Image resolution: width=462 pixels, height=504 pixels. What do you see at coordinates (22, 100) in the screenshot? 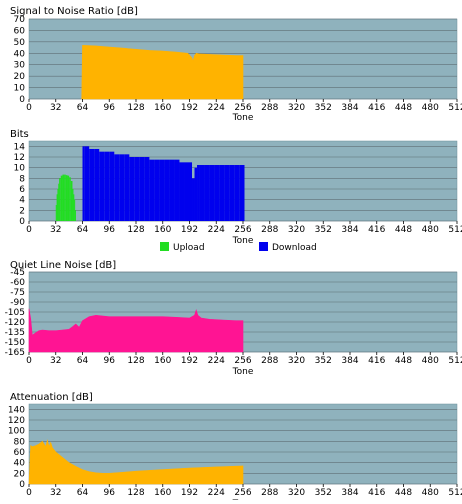
I see `chart-0-y-tick-label: 0` at bounding box center [22, 100].